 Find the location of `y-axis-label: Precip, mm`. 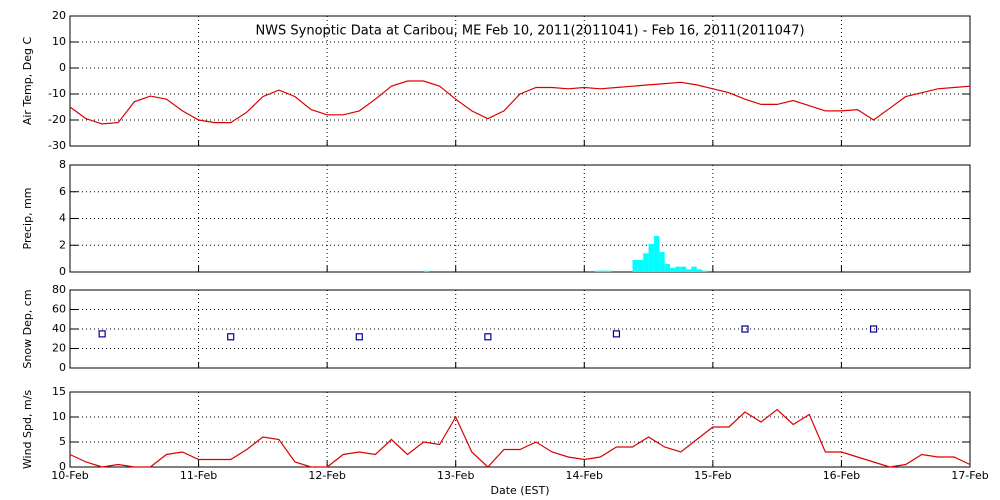

y-axis-label: Precip, mm is located at coordinates (27, 219).